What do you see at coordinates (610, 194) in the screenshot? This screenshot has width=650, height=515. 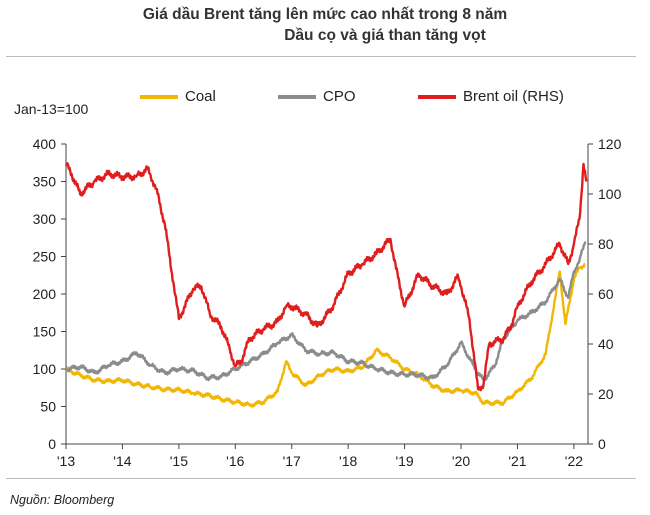 I see `y-right-tick-label: 100` at bounding box center [610, 194].